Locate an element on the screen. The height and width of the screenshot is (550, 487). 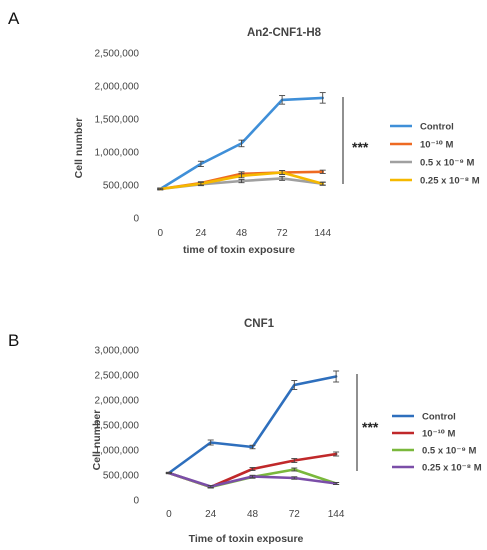
chart-title-a: An2-CNF1-H8 is located at coordinates (284, 33).